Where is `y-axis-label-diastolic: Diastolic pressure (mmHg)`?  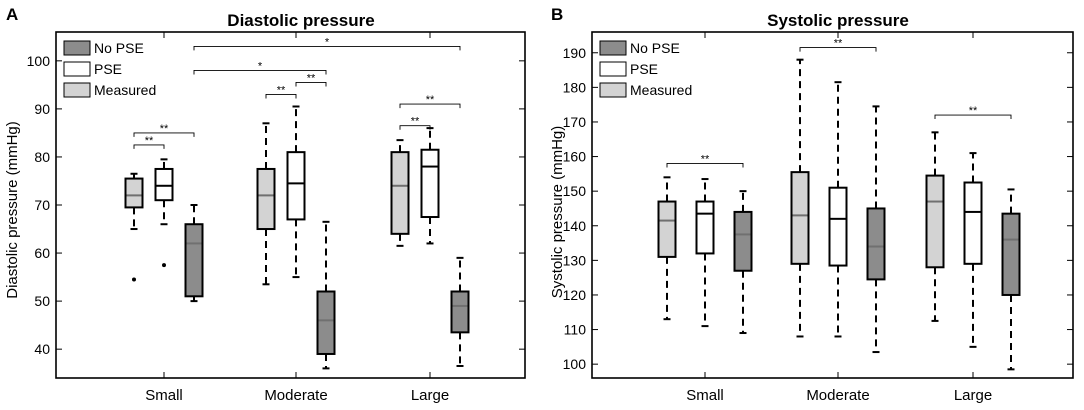 y-axis-label-diastolic: Diastolic pressure (mmHg) is located at coordinates (12, 210).